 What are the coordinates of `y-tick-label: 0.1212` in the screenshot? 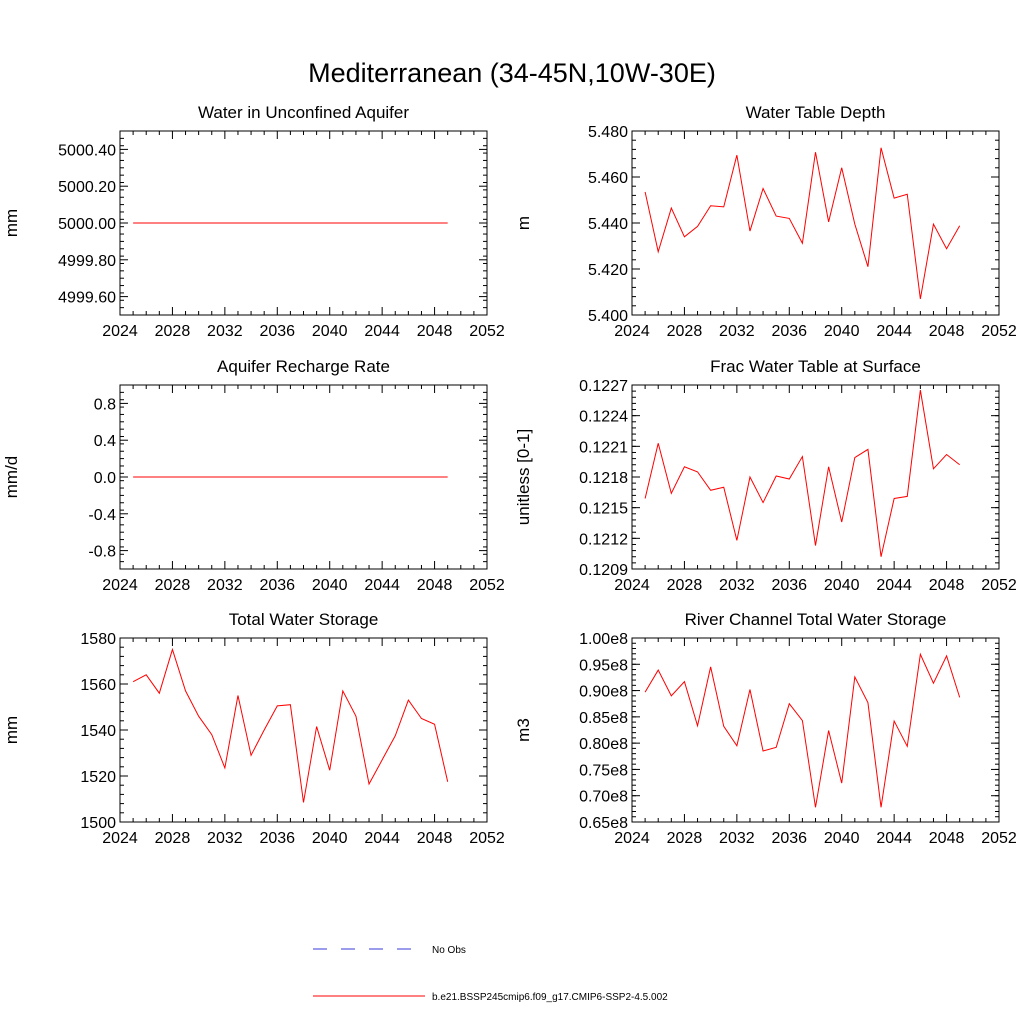 It's located at (603, 539).